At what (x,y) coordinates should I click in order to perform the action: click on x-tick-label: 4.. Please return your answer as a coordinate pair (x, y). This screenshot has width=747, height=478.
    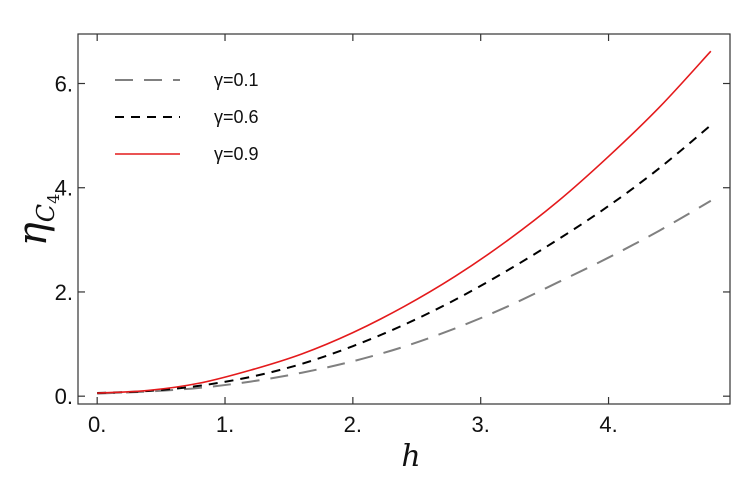
    Looking at the image, I should click on (608, 424).